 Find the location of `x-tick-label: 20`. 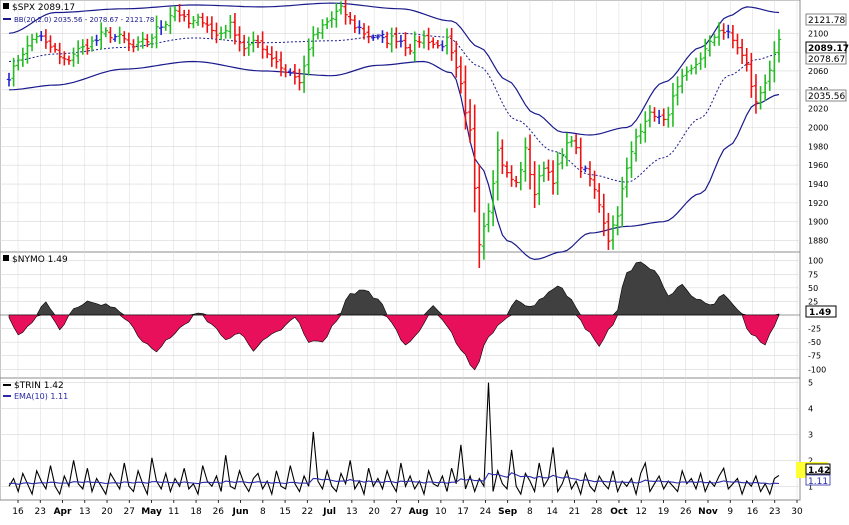

x-tick-label: 20 is located at coordinates (107, 512).